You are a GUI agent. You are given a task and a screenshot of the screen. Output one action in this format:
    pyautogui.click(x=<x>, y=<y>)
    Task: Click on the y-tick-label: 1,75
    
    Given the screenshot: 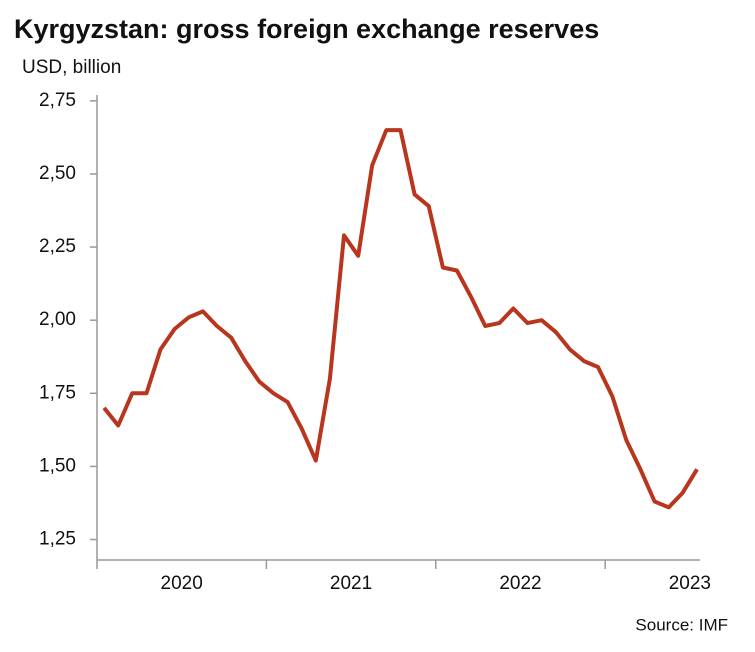 What is the action you would take?
    pyautogui.click(x=57, y=392)
    